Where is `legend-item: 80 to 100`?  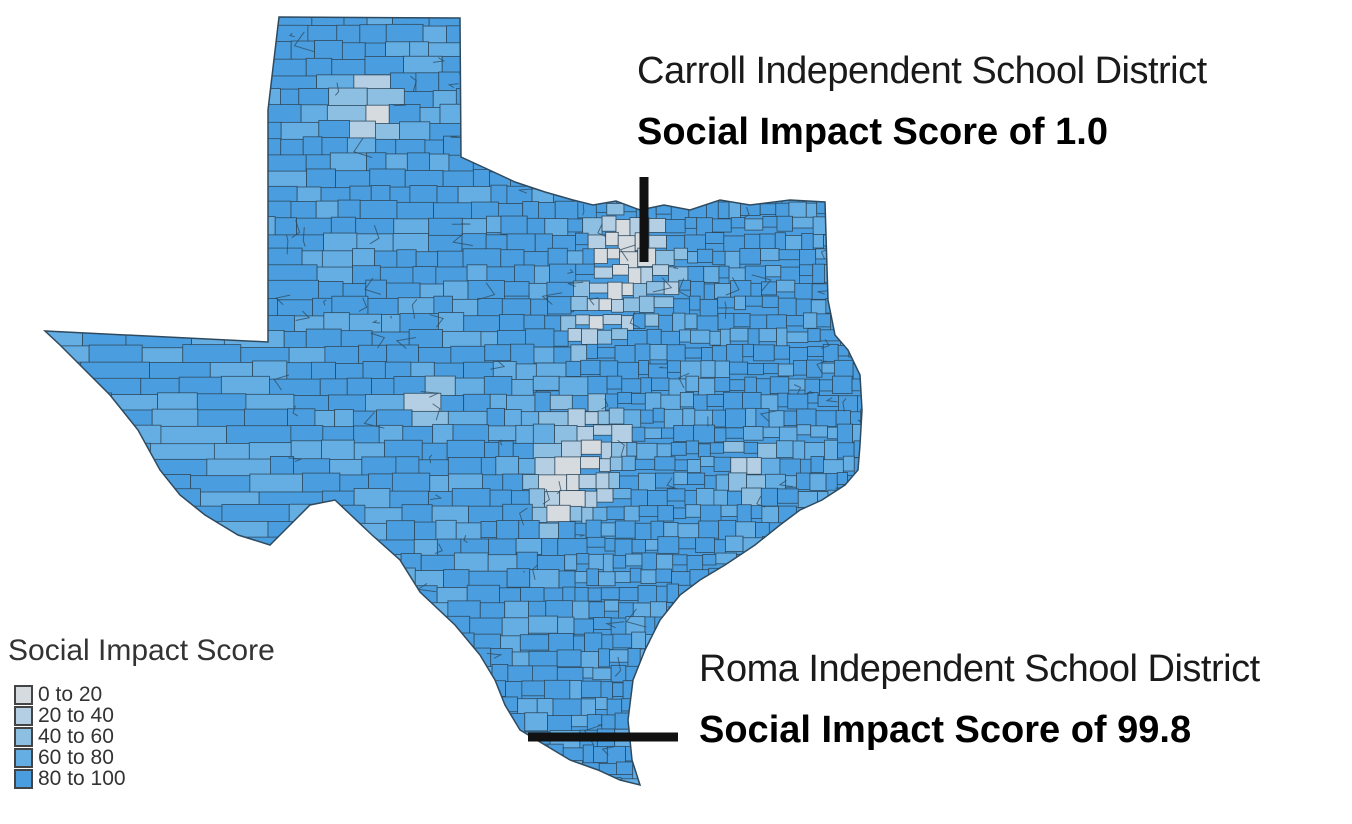
legend-item: 80 to 100 is located at coordinates (70, 778).